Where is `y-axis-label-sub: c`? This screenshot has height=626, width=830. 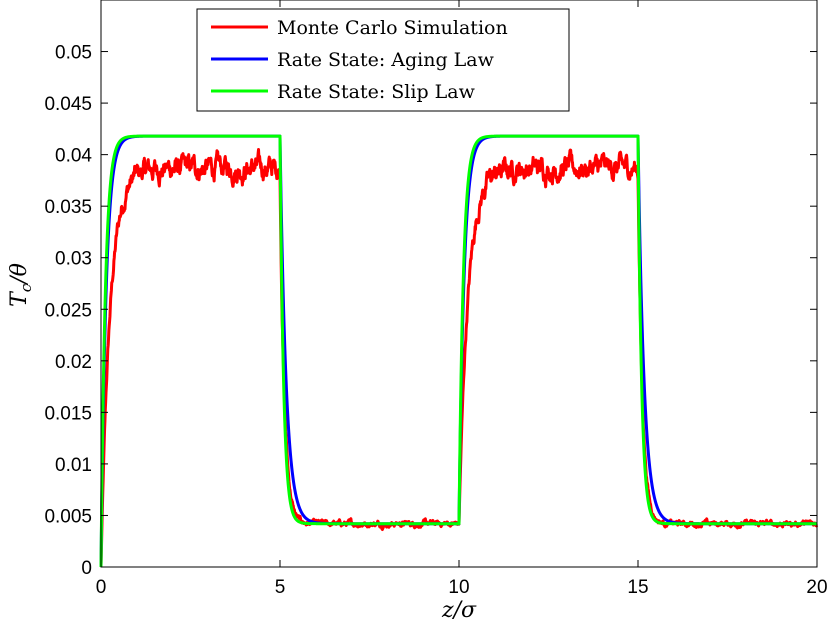 y-axis-label-sub: c is located at coordinates (26, 287).